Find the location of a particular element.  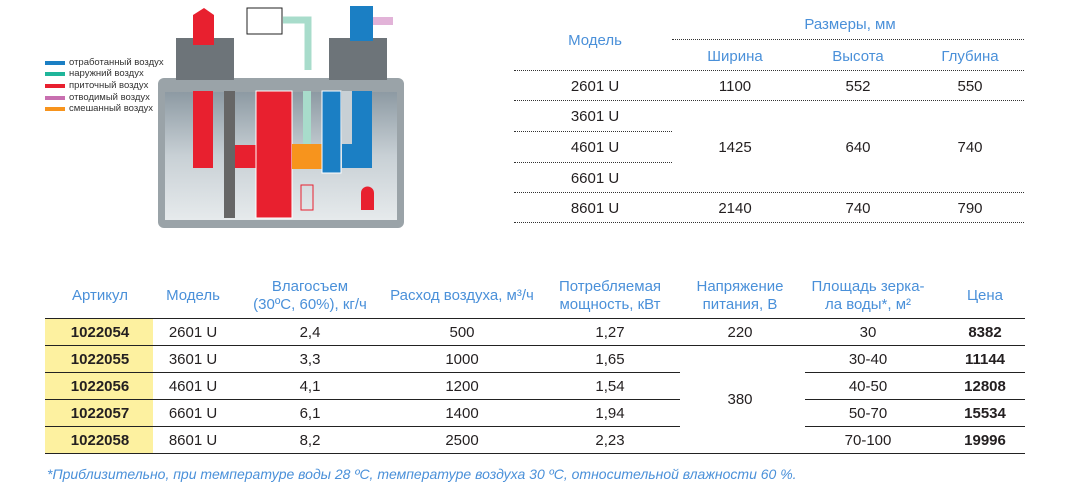

col-width: Ширина is located at coordinates (735, 56).